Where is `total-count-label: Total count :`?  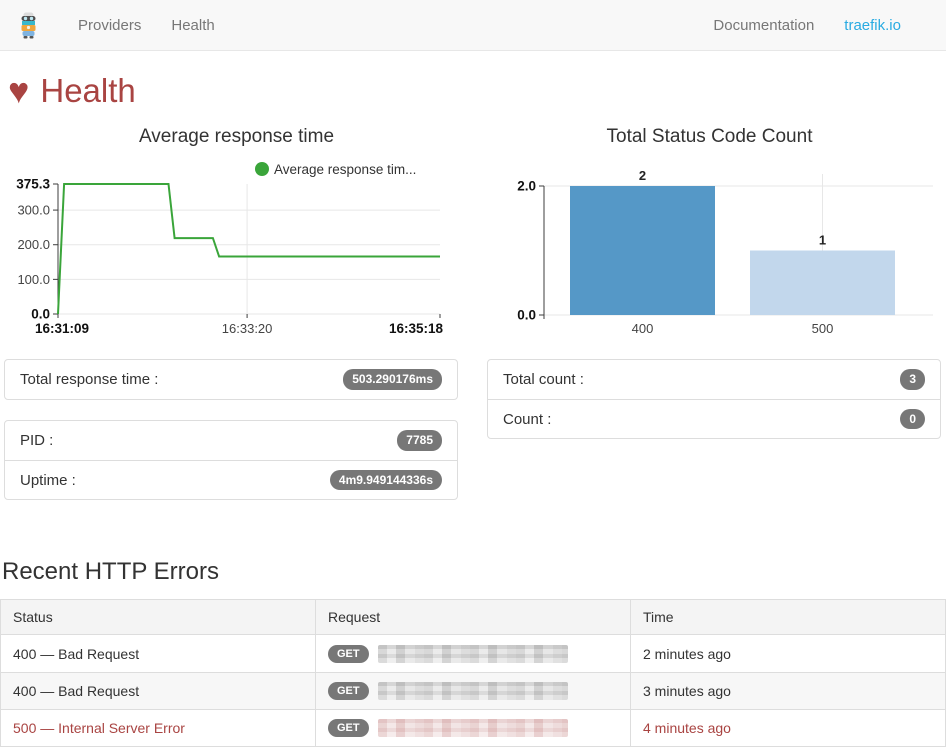
total-count-label: Total count : is located at coordinates (543, 379).